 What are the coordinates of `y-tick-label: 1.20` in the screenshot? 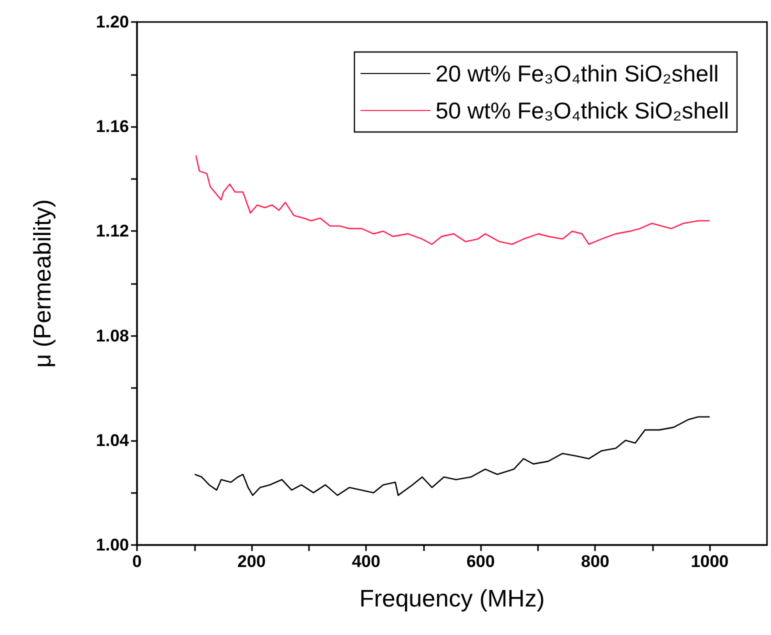 It's located at (112, 22).